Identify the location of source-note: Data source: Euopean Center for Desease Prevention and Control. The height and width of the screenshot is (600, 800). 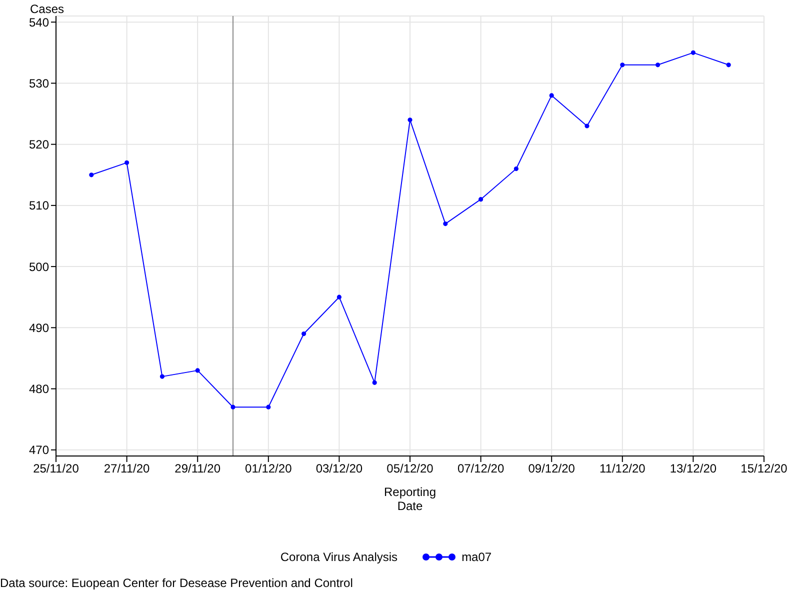
(176, 583).